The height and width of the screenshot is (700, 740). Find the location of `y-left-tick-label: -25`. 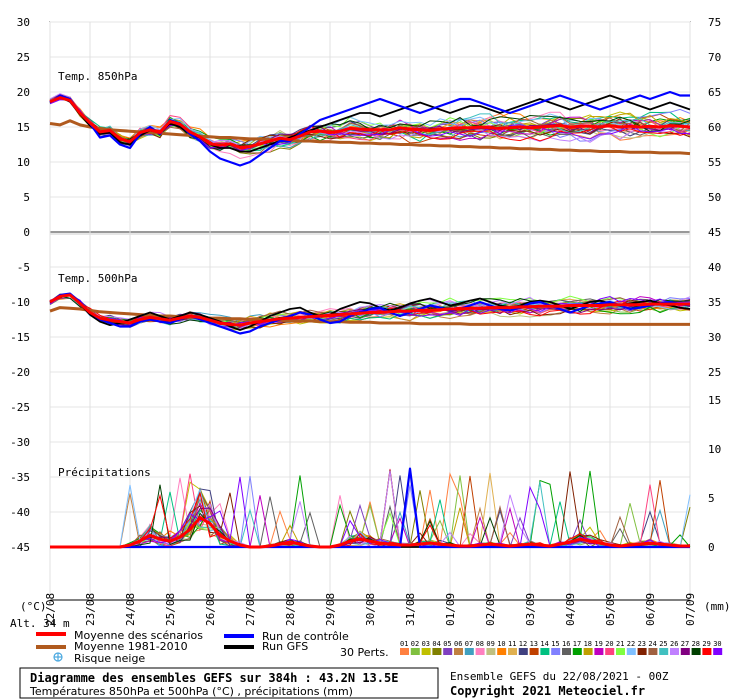

y-left-tick-label: -25 is located at coordinates (20, 407).